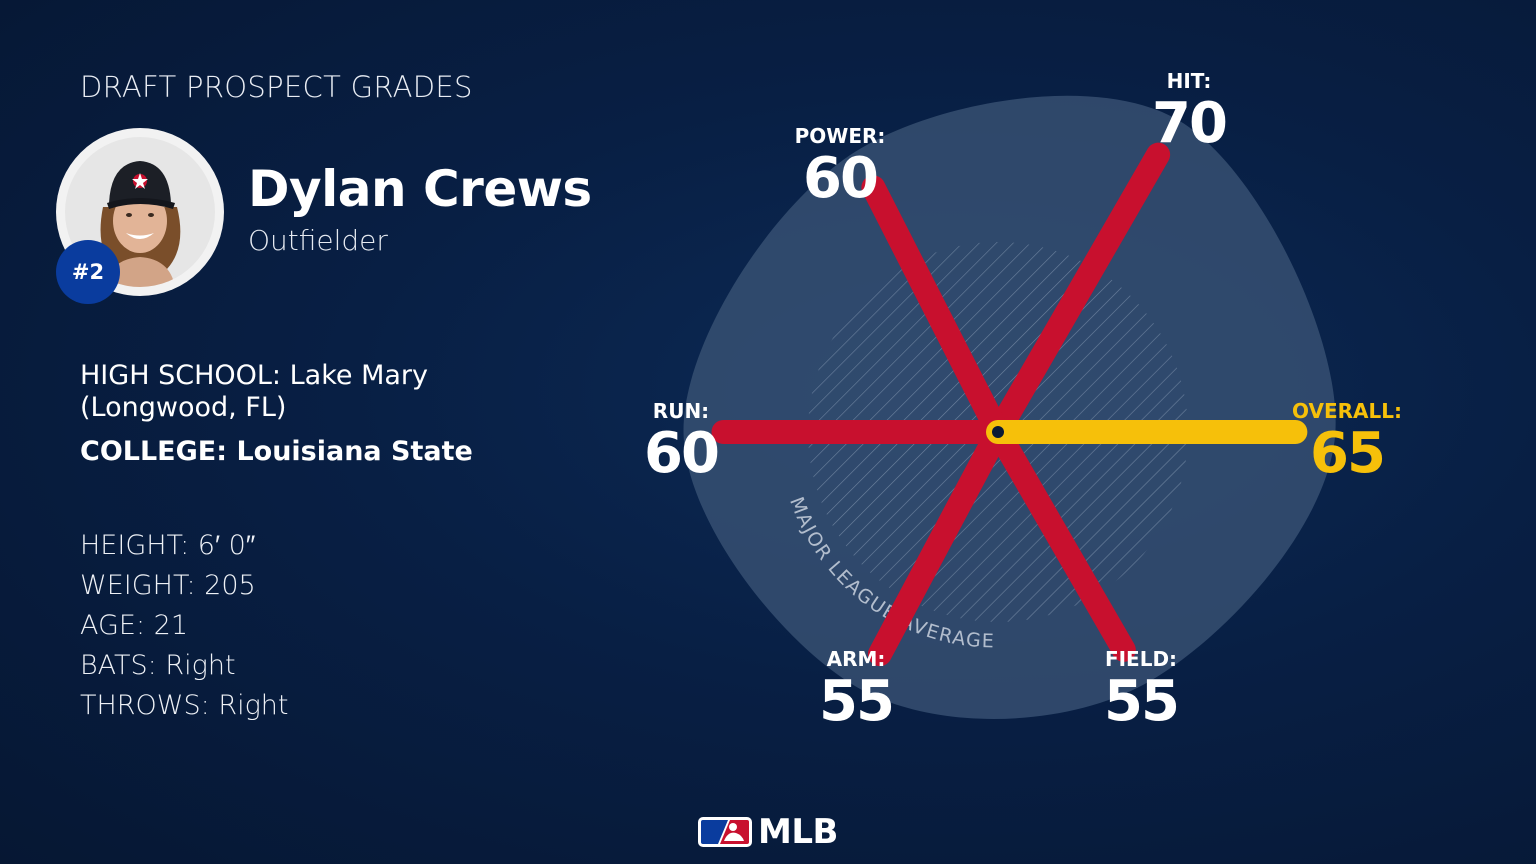 This screenshot has height=864, width=1536. Describe the element at coordinates (168, 545) in the screenshot. I see `stat-height: HEIGHT: 6′ 0″` at that location.